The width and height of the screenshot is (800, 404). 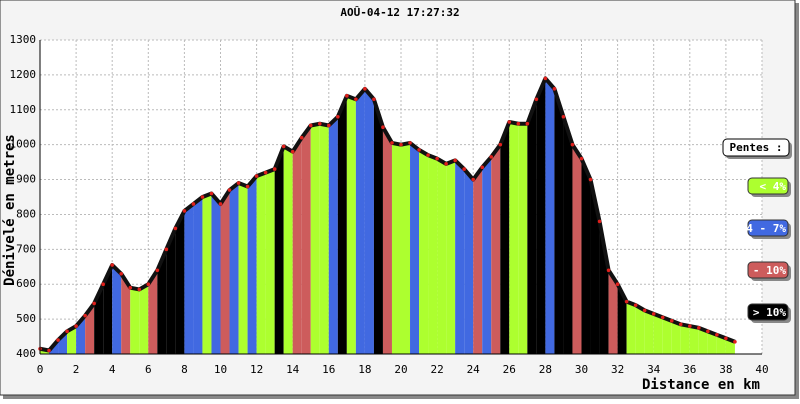 I want to click on x-tick-label: 36, so click(x=689, y=369).